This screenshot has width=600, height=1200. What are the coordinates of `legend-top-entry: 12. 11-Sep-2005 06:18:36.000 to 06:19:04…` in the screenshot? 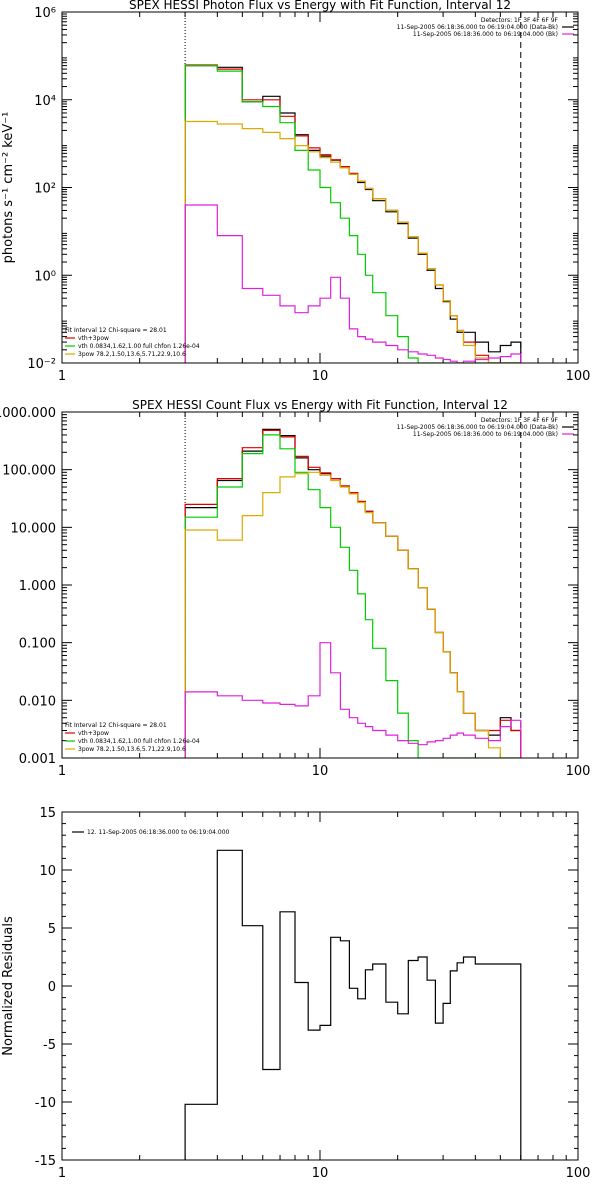 It's located at (158, 832).